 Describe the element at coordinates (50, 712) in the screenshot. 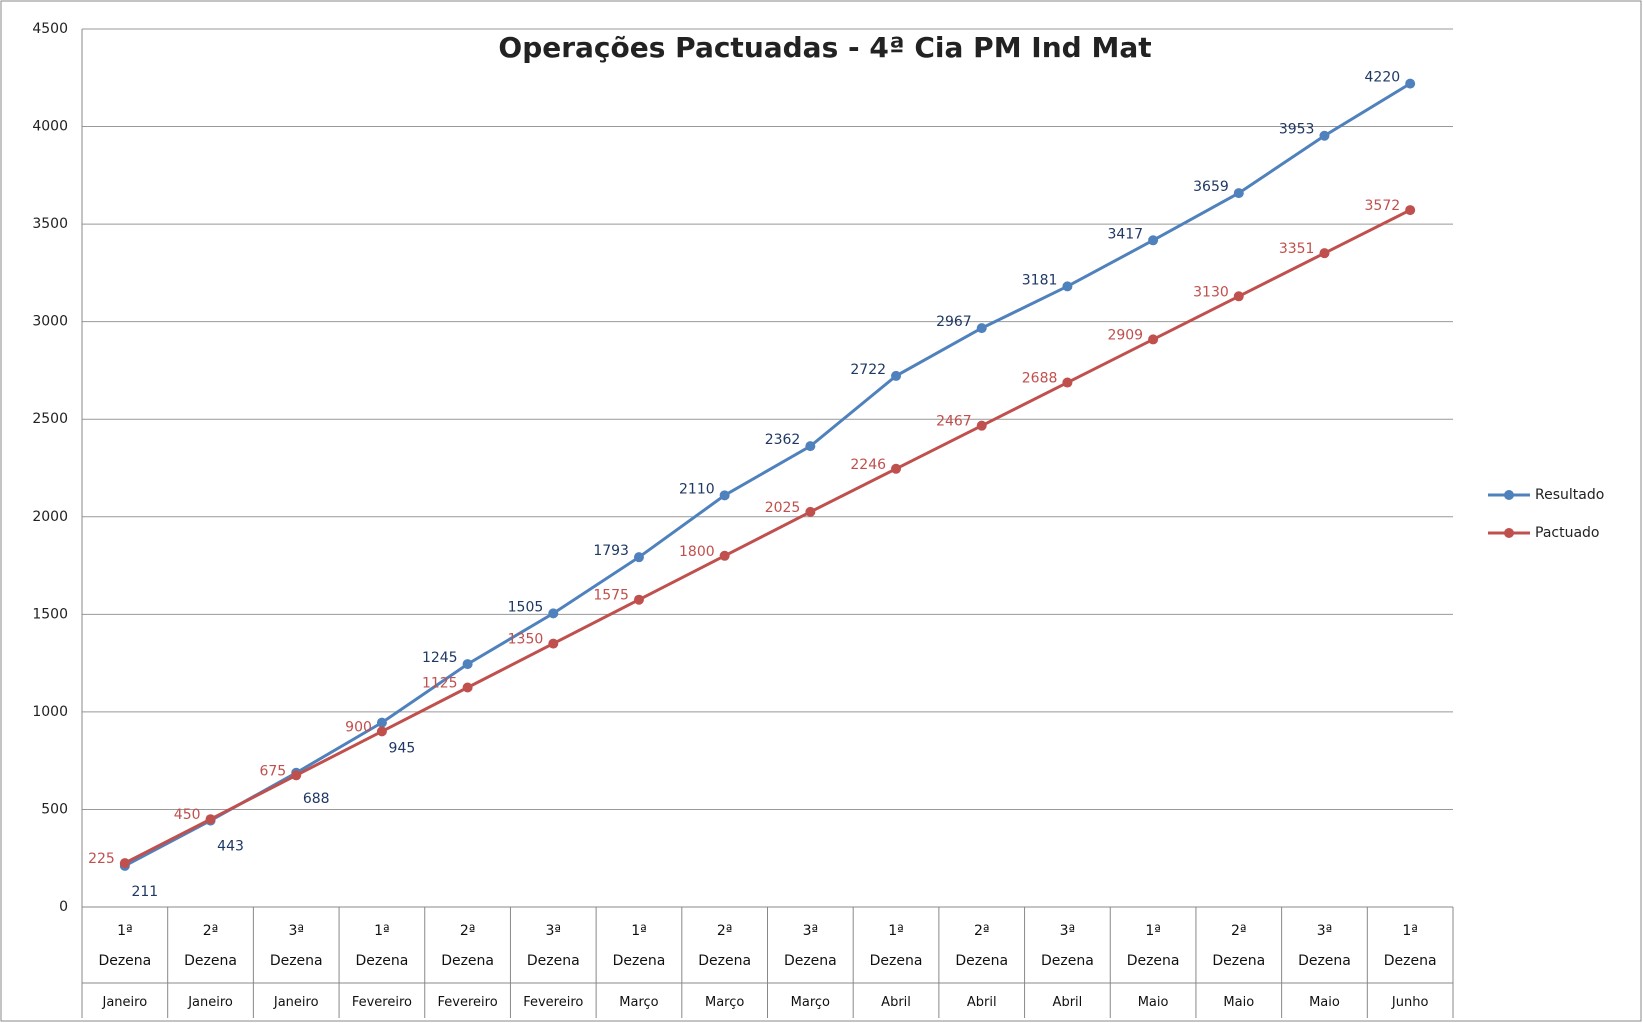

I see `y-tick-label: 1000` at that location.